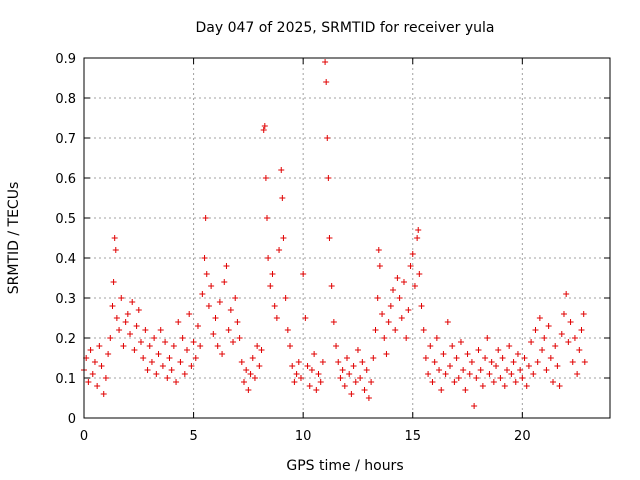  What do you see at coordinates (14, 238) in the screenshot?
I see `y-axis-label: SRMTID / TECUs` at bounding box center [14, 238].